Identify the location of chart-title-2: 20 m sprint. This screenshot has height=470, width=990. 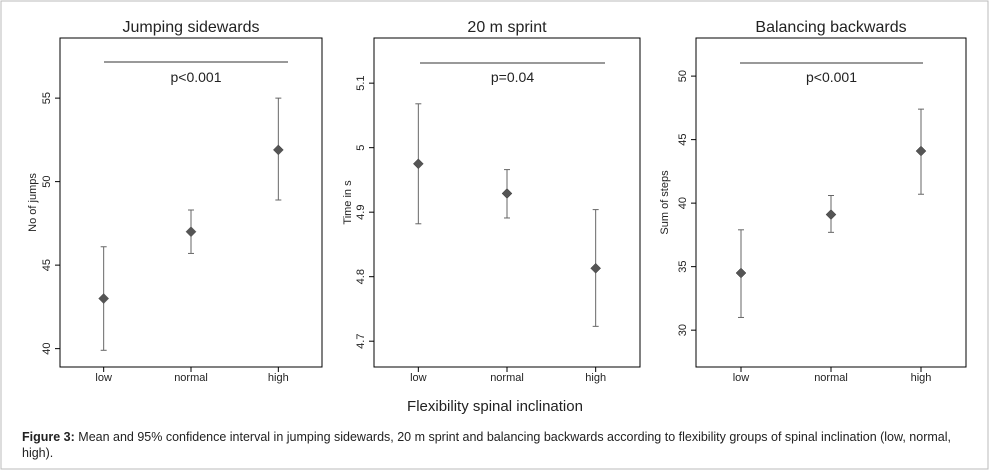
(507, 27).